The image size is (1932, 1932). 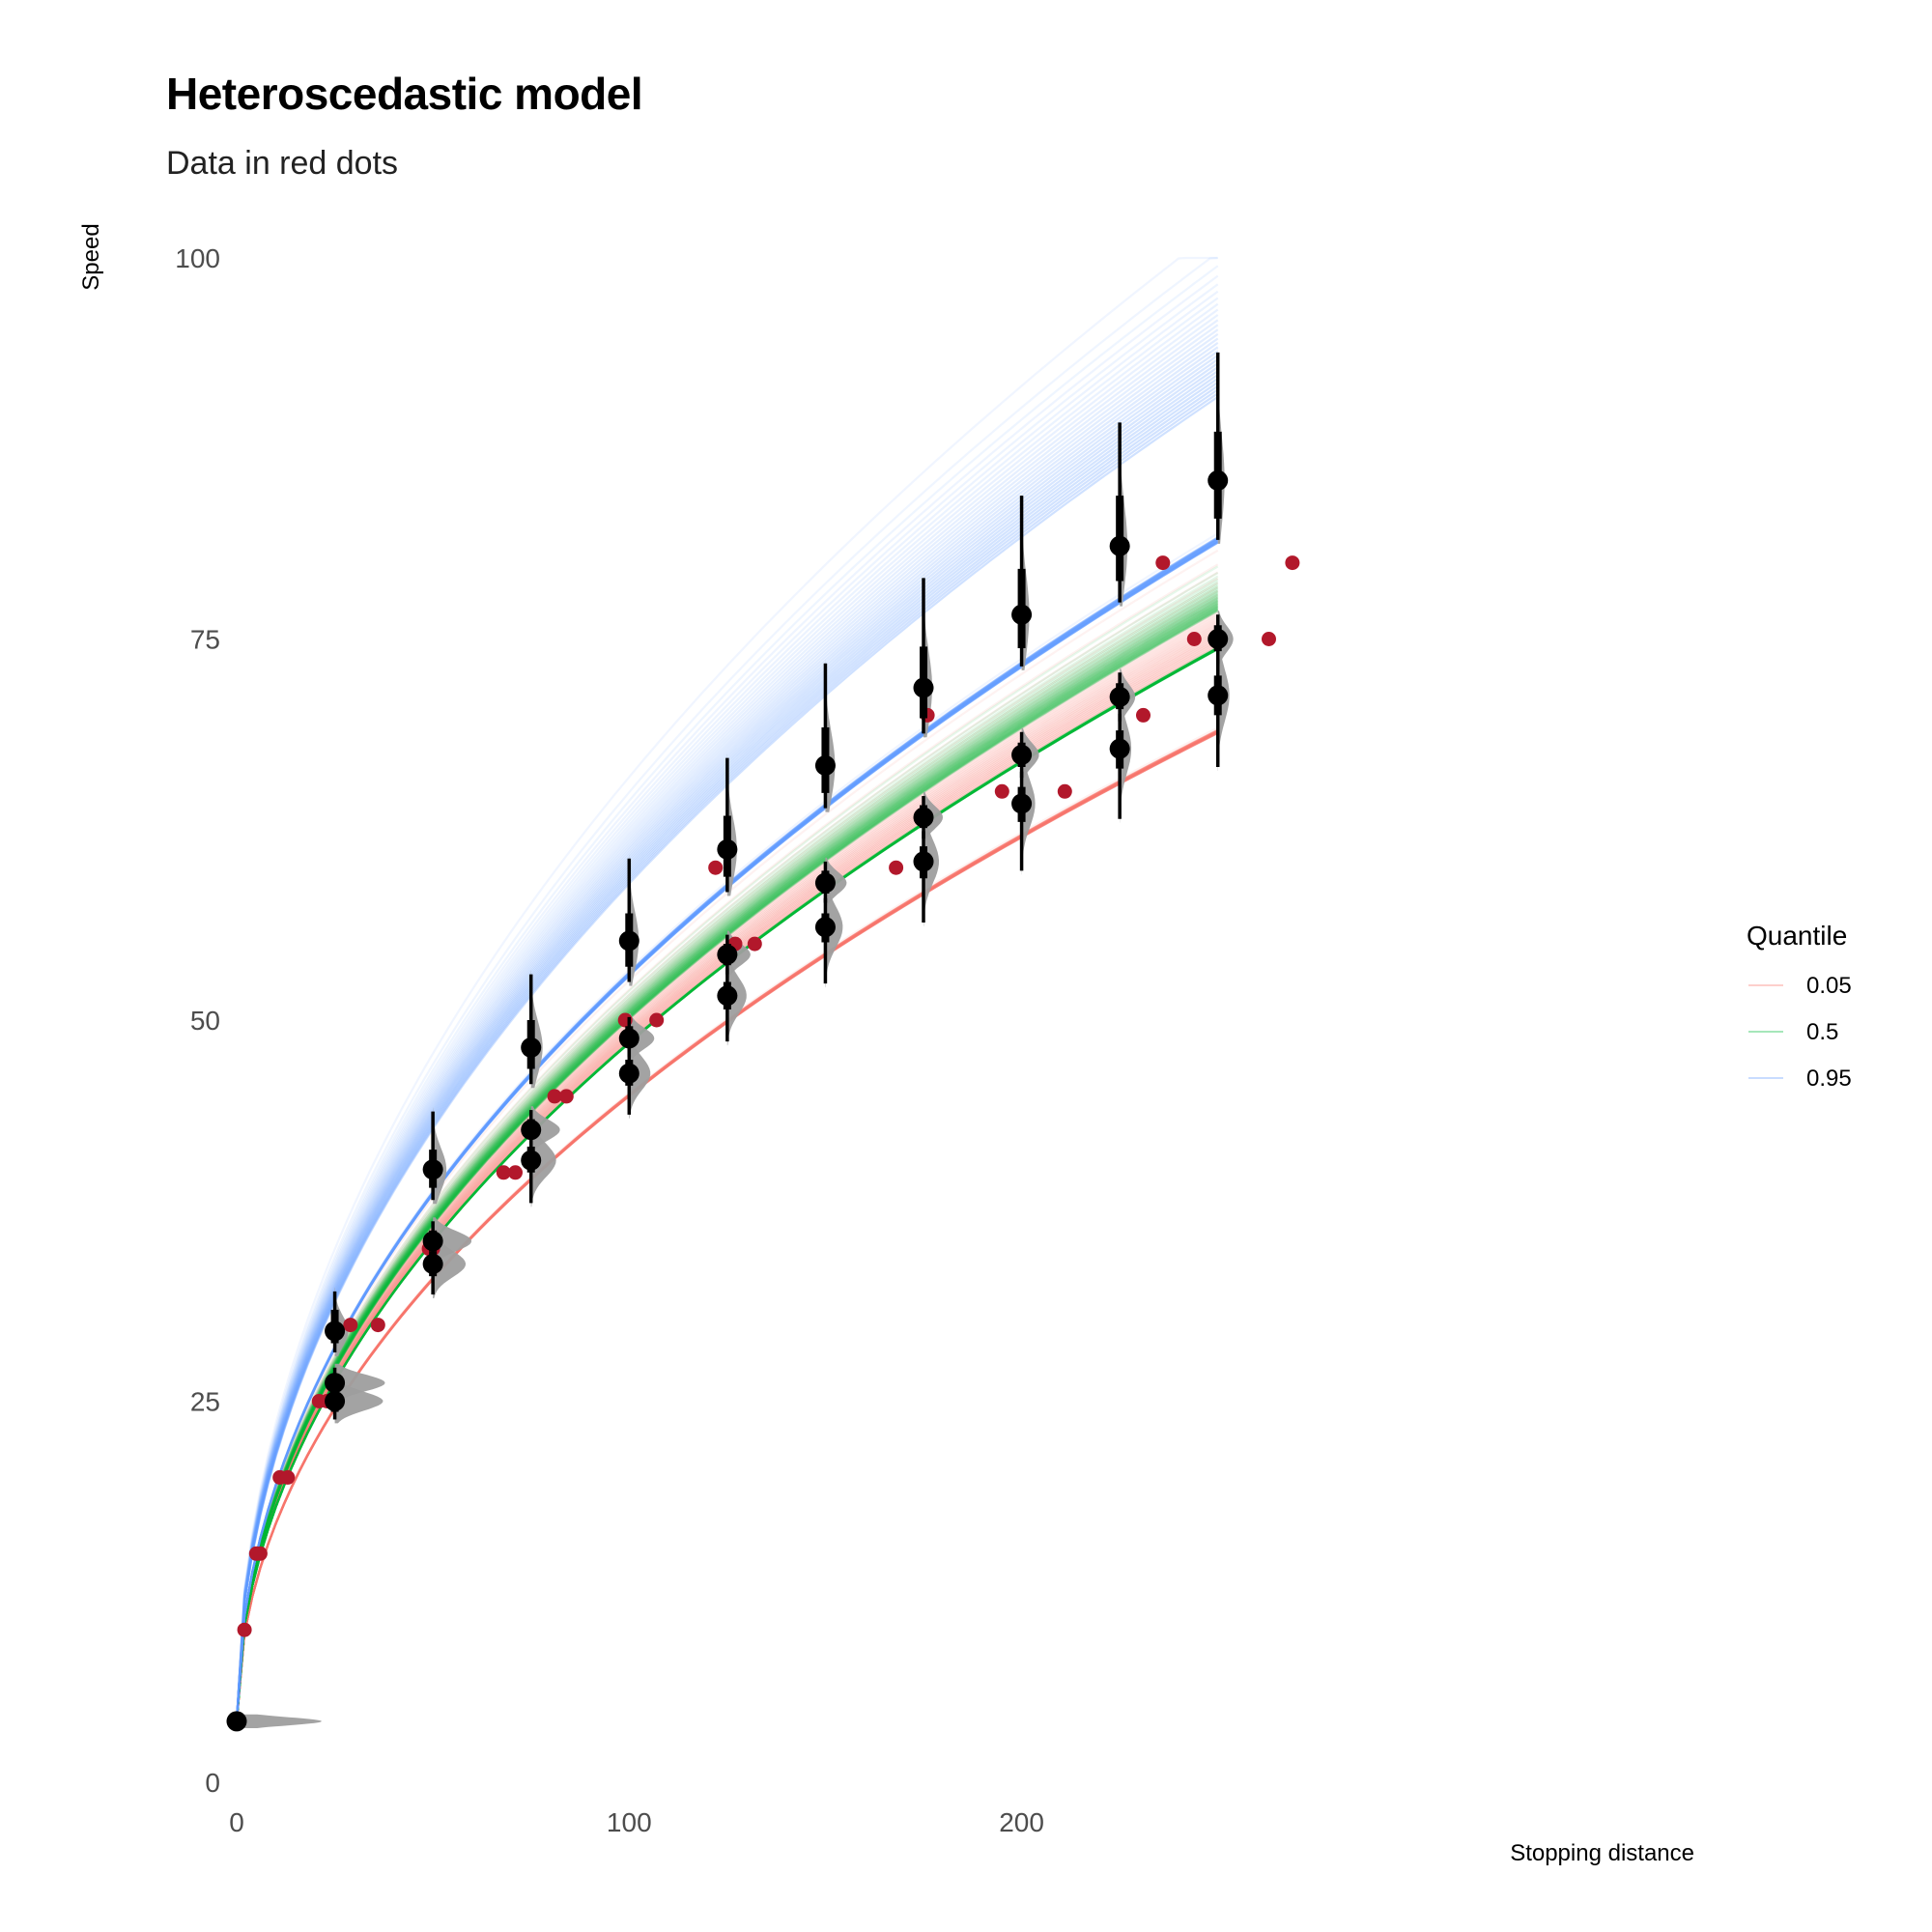 What do you see at coordinates (205, 640) in the screenshot?
I see `y-tick-label: 75` at bounding box center [205, 640].